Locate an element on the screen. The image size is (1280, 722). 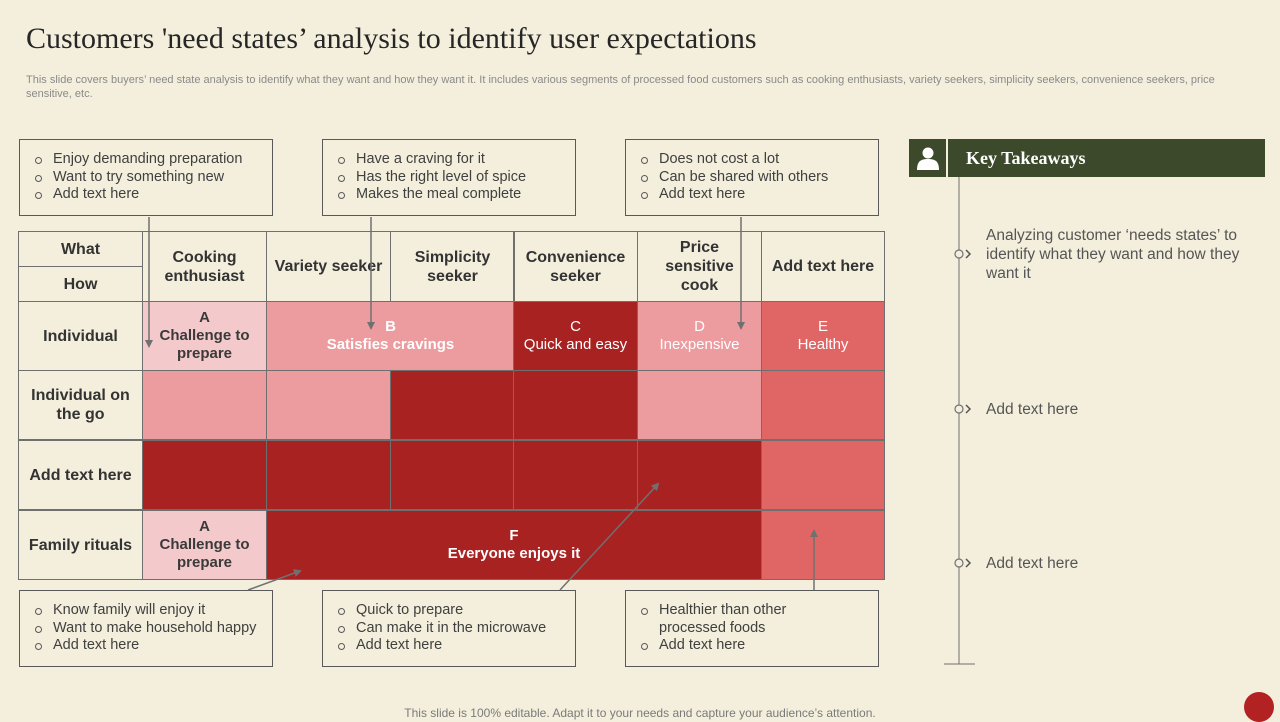
note-bullet: Want to try something new is located at coordinates (147, 178).